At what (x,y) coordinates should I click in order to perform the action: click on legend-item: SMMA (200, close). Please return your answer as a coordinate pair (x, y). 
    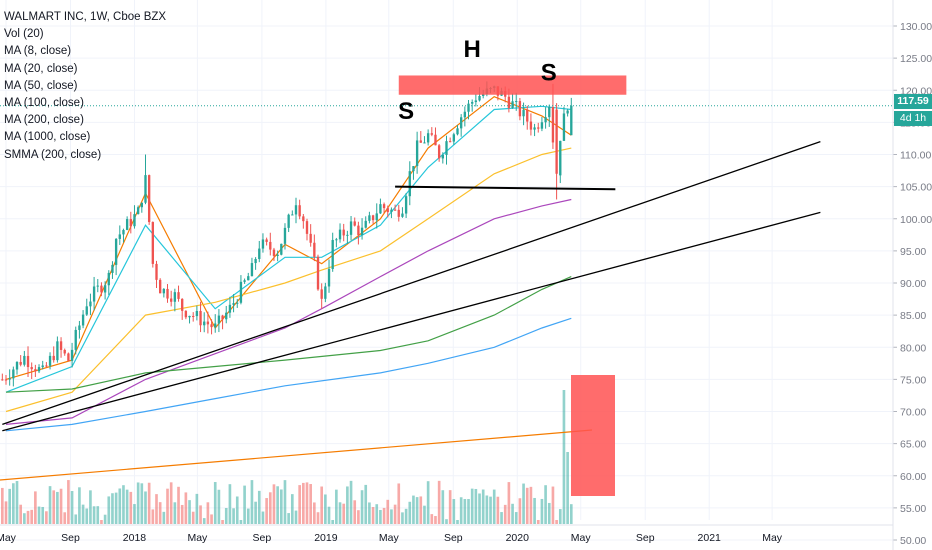
    Looking at the image, I should click on (53, 154).